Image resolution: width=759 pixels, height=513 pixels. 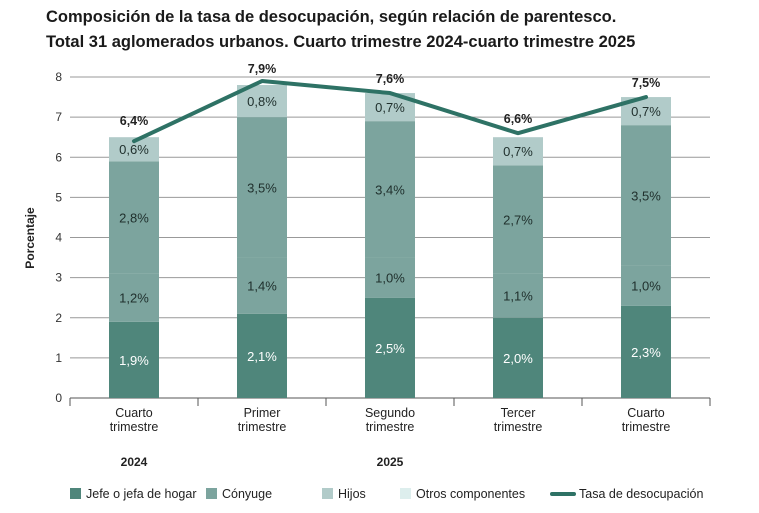 I want to click on bar-label: 1,2%, so click(x=134, y=298).